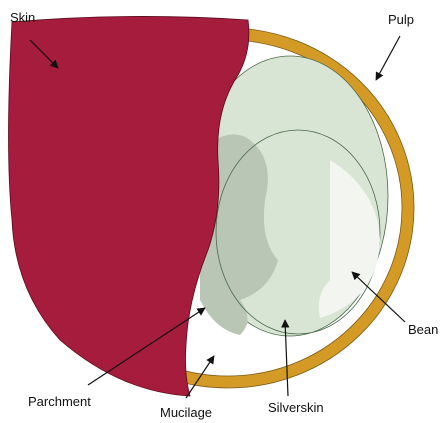  Describe the element at coordinates (401, 19) in the screenshot. I see `label: Pulp` at that location.